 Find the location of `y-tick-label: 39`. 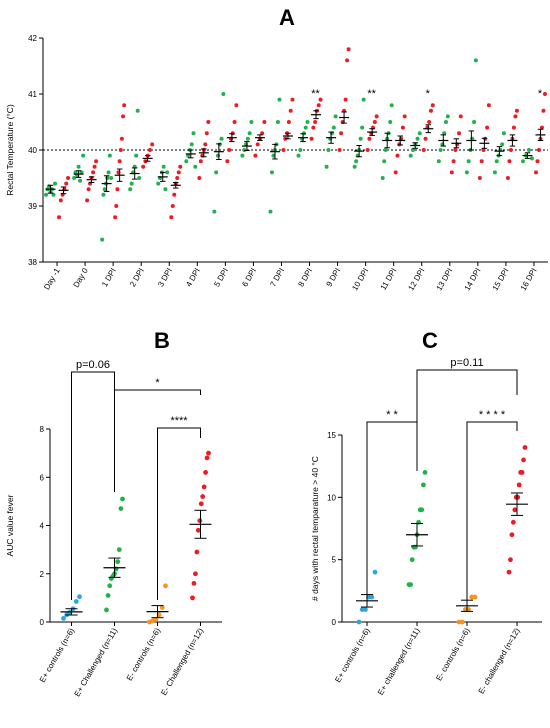

y-tick-label: 39 is located at coordinates (32, 206).